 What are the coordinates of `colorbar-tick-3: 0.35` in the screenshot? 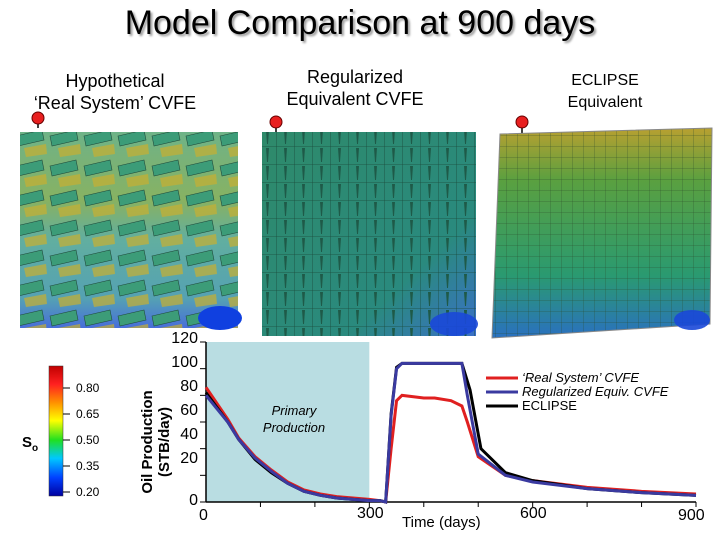 It's located at (88, 466).